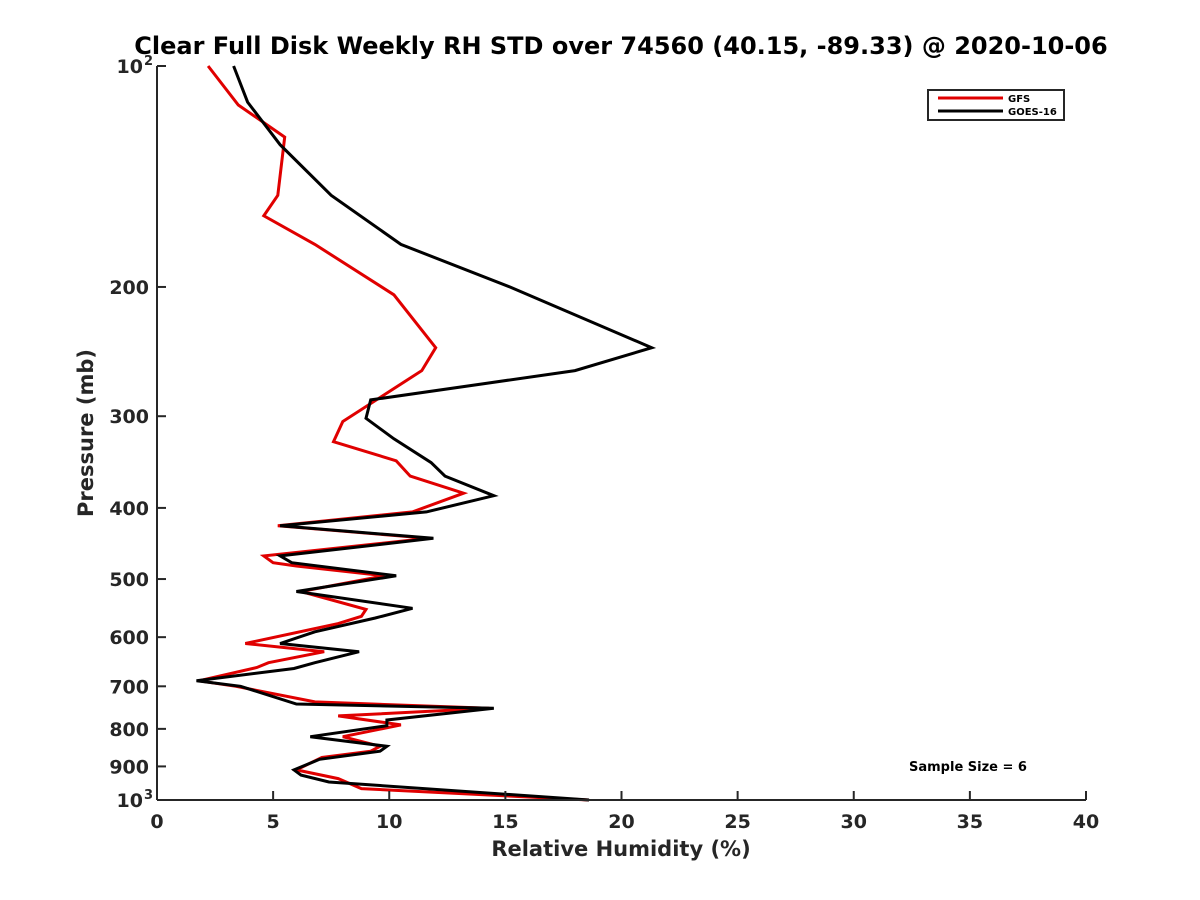 The height and width of the screenshot is (900, 1200). Describe the element at coordinates (86, 433) in the screenshot. I see `y-axis-label: Pressure (mb)` at that location.